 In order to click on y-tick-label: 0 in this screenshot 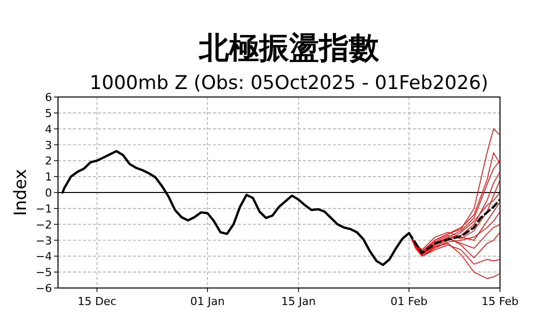, I will do `click(48, 193)`.